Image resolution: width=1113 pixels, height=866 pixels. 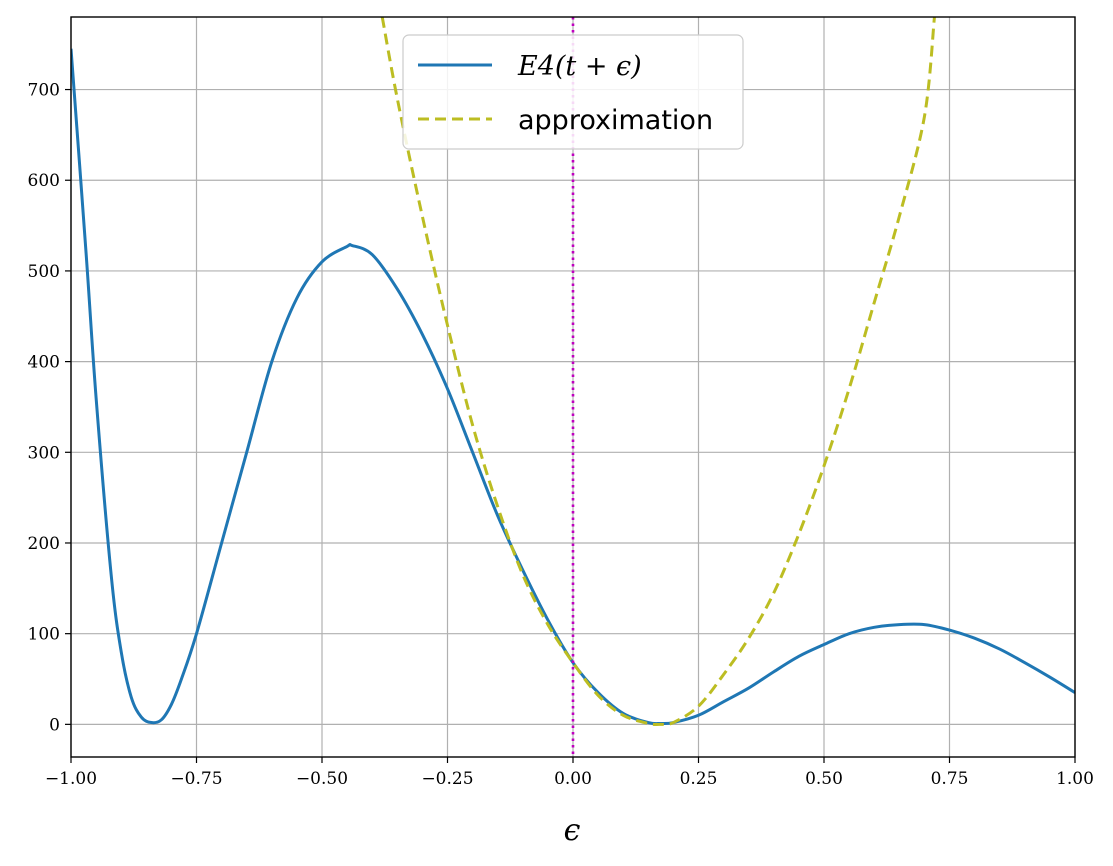 I want to click on x-tick-label: −0.75, so click(x=196, y=779).